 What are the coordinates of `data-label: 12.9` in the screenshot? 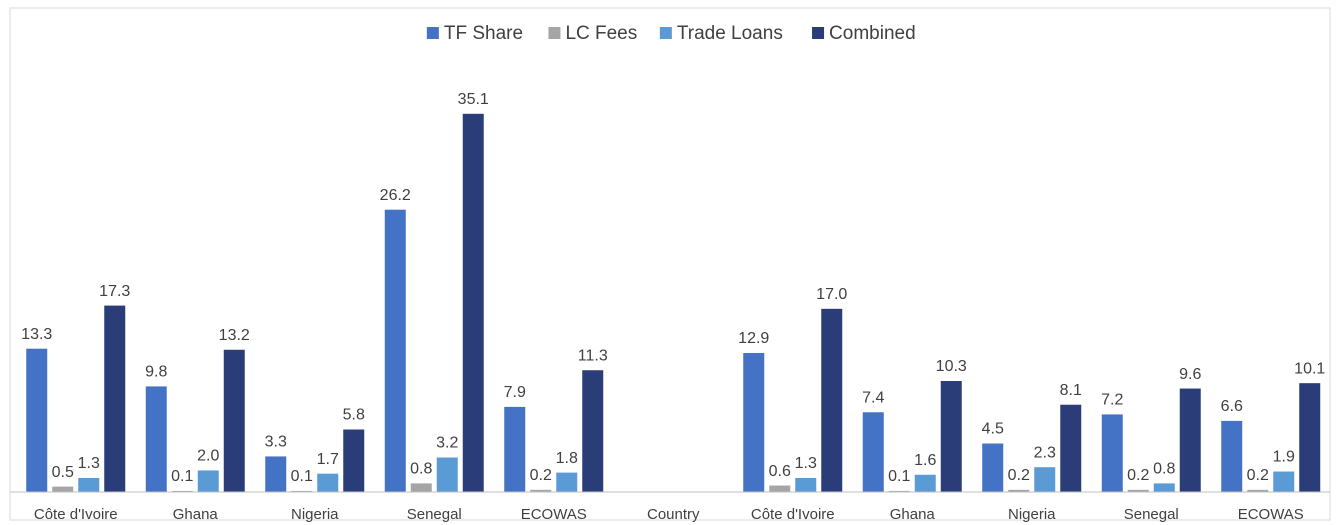 It's located at (753, 338).